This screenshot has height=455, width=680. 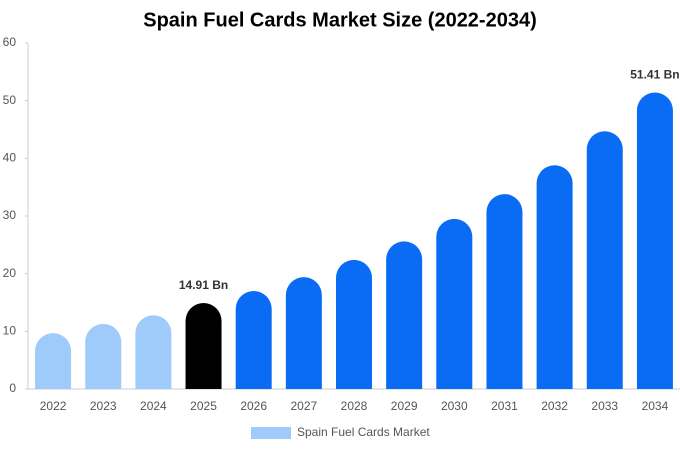 What do you see at coordinates (654, 75) in the screenshot?
I see `data-label: 51.41 Bn` at bounding box center [654, 75].